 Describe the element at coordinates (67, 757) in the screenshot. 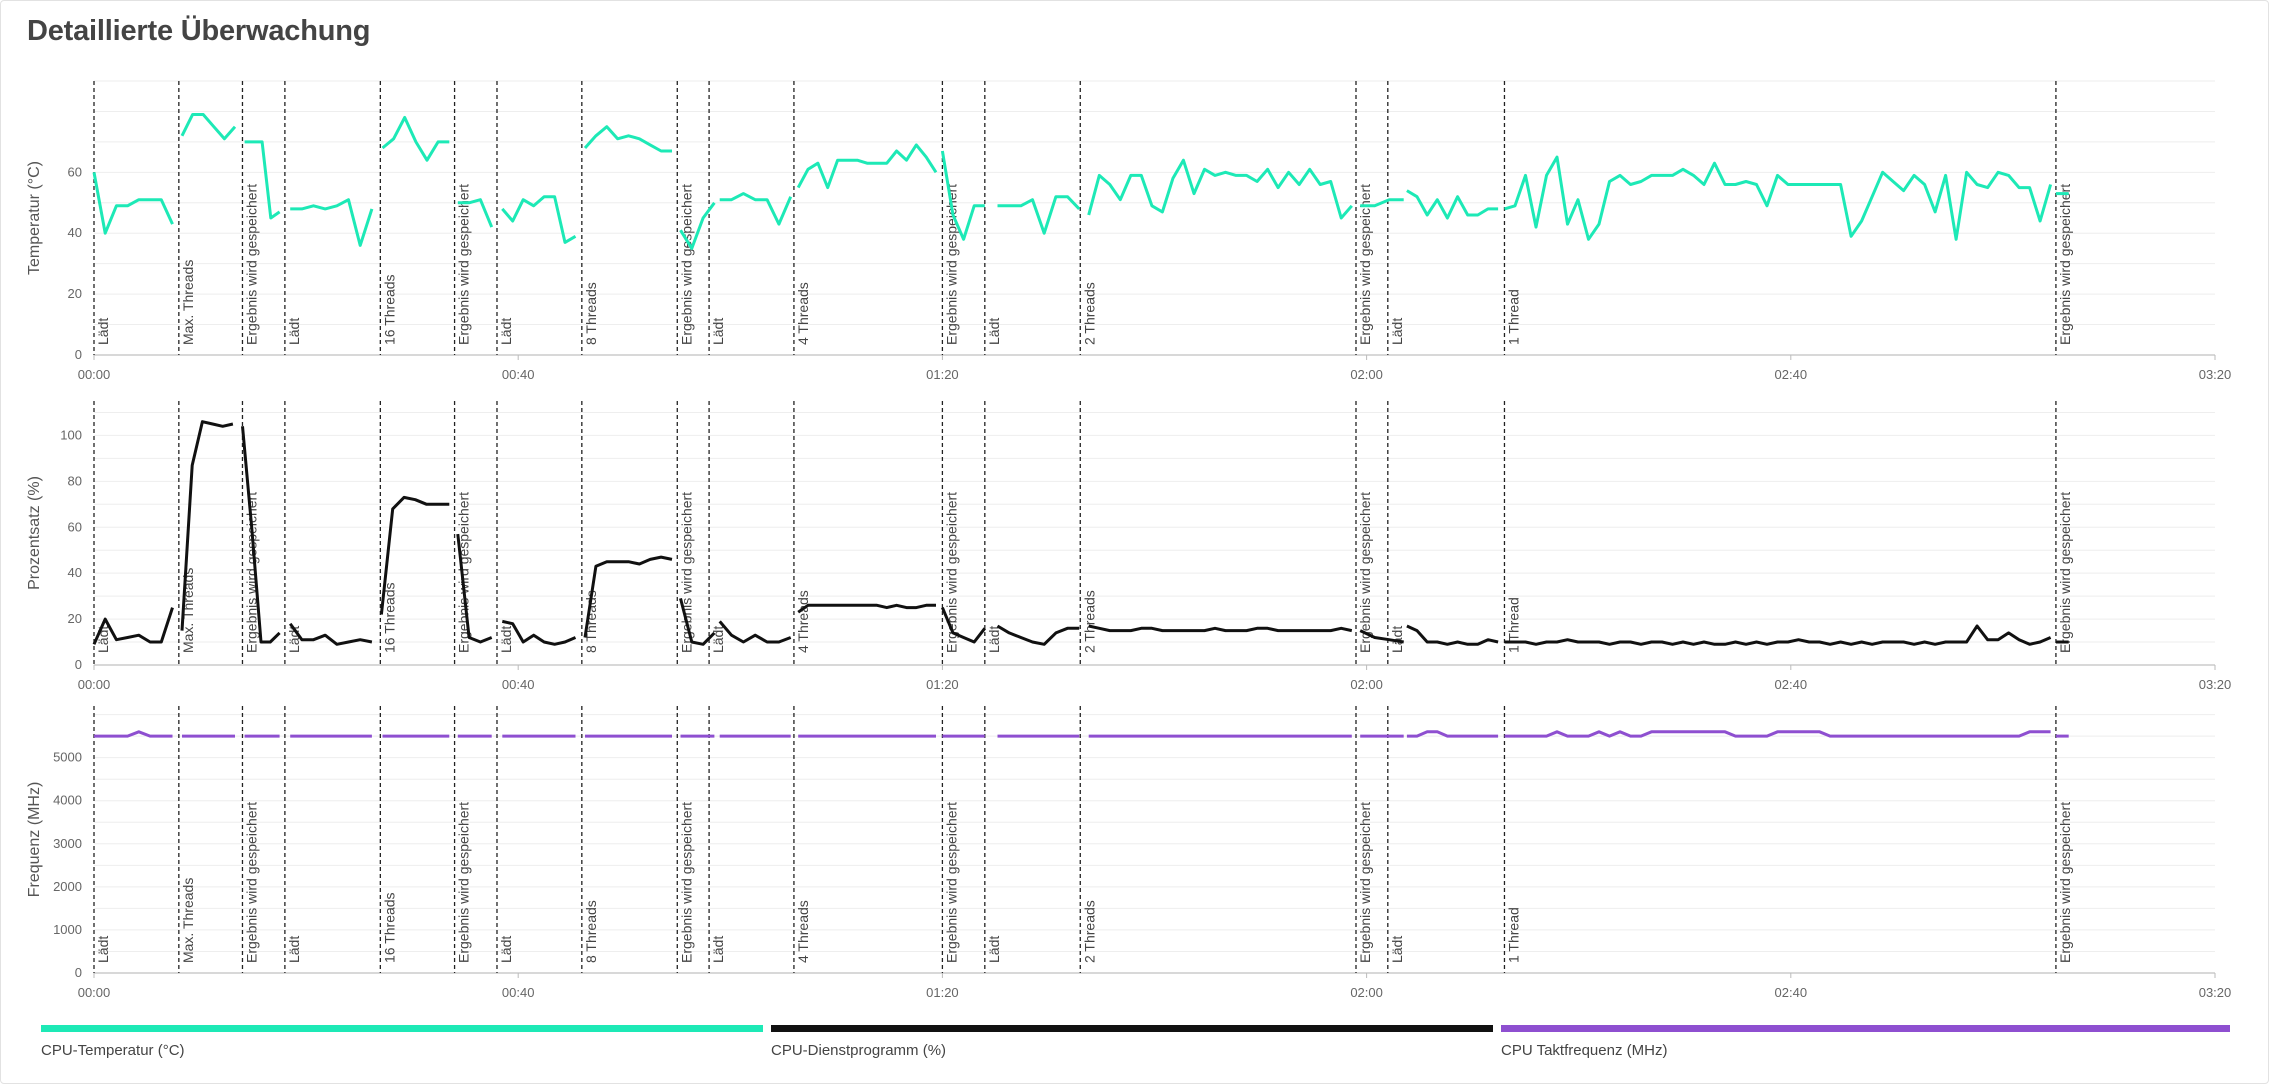

I see `y-tick-label: 5000` at that location.